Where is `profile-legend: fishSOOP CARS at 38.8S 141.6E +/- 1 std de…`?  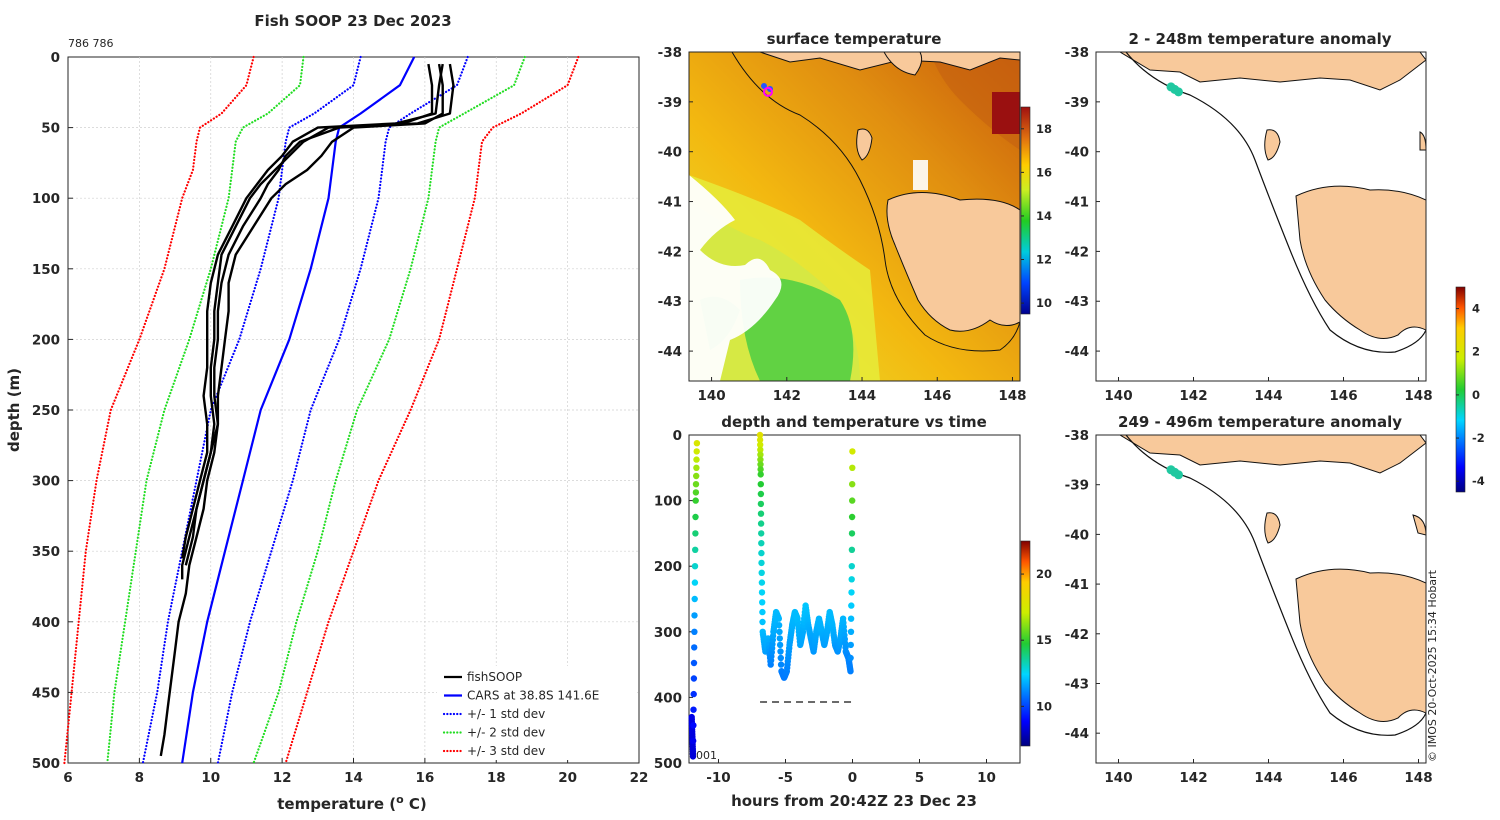
profile-legend: fishSOOP CARS at 38.8S 141.6E +/- 1 std de… is located at coordinates (537, 713).